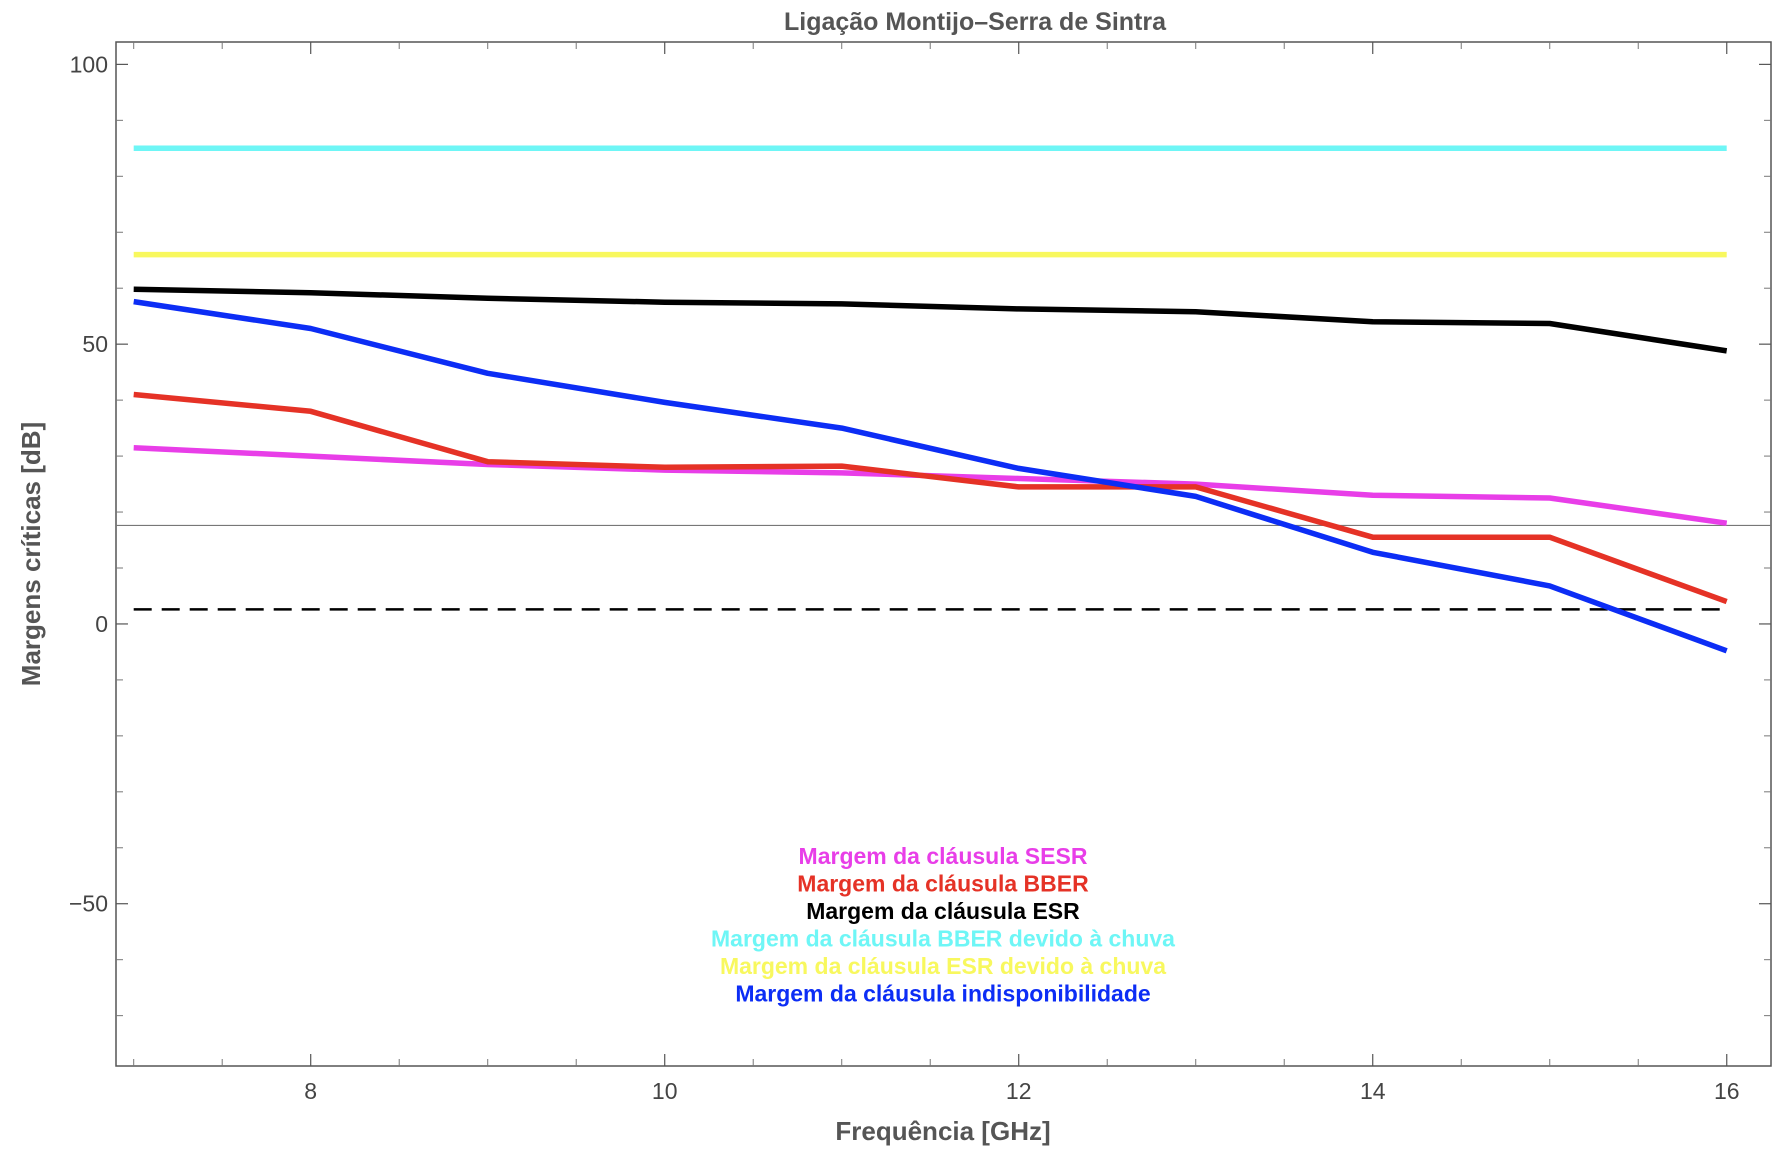 The image size is (1778, 1166). I want to click on x-tick-label: 8, so click(310, 1091).